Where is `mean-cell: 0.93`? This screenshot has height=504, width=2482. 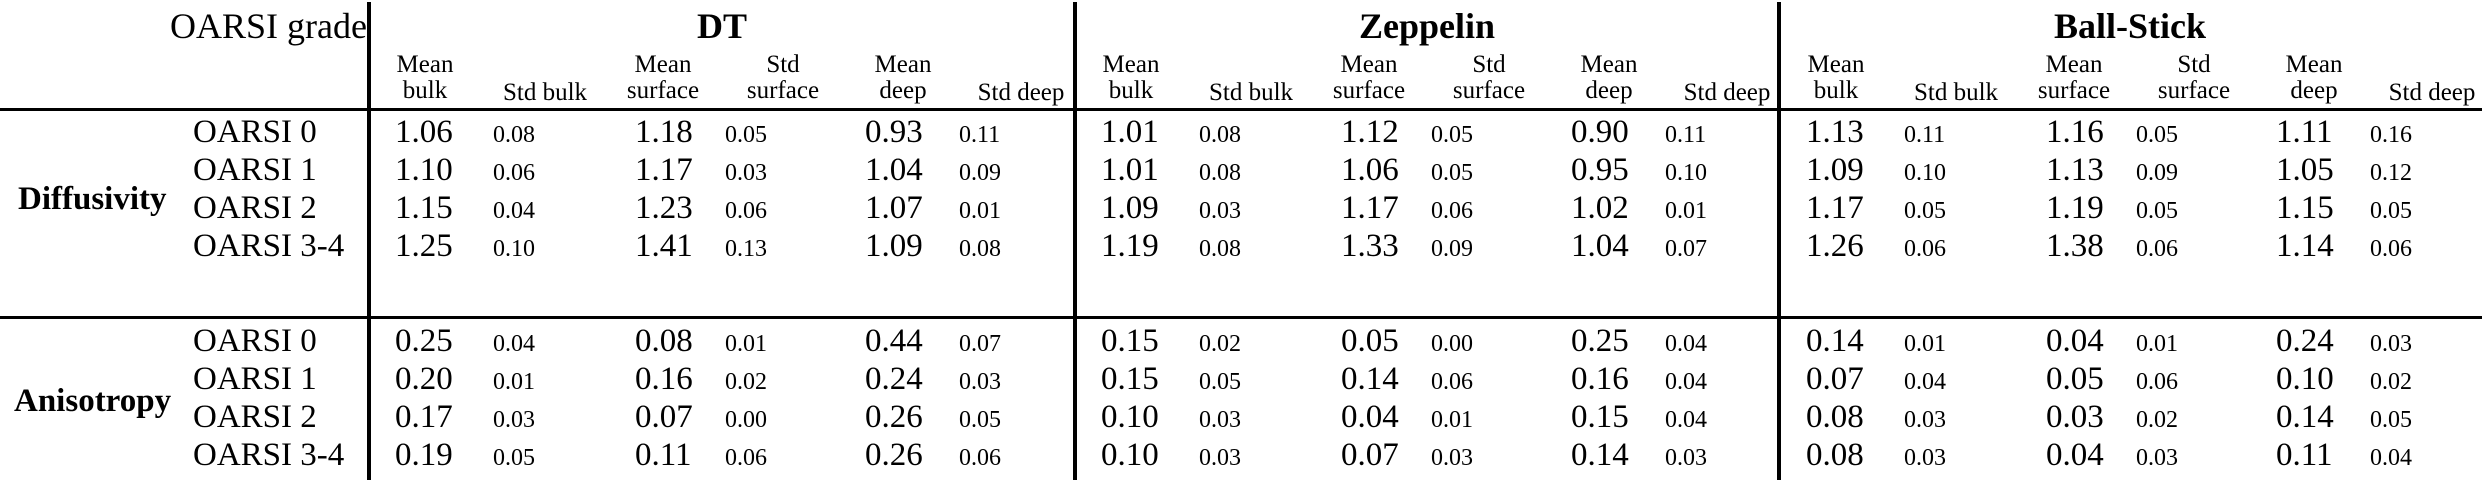 mean-cell: 0.93 is located at coordinates (894, 132).